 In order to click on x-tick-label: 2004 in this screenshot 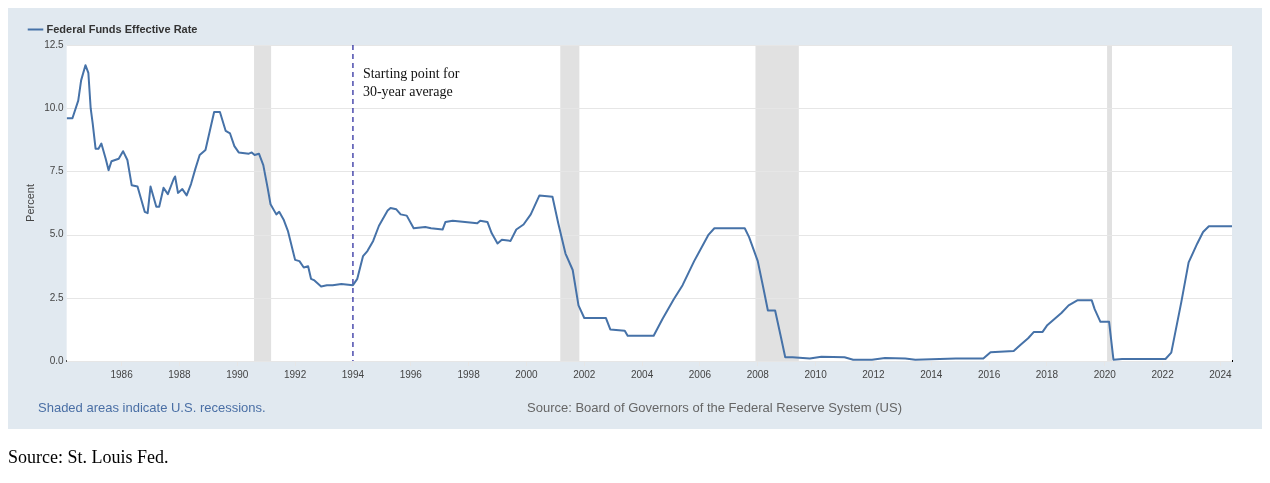, I will do `click(642, 374)`.